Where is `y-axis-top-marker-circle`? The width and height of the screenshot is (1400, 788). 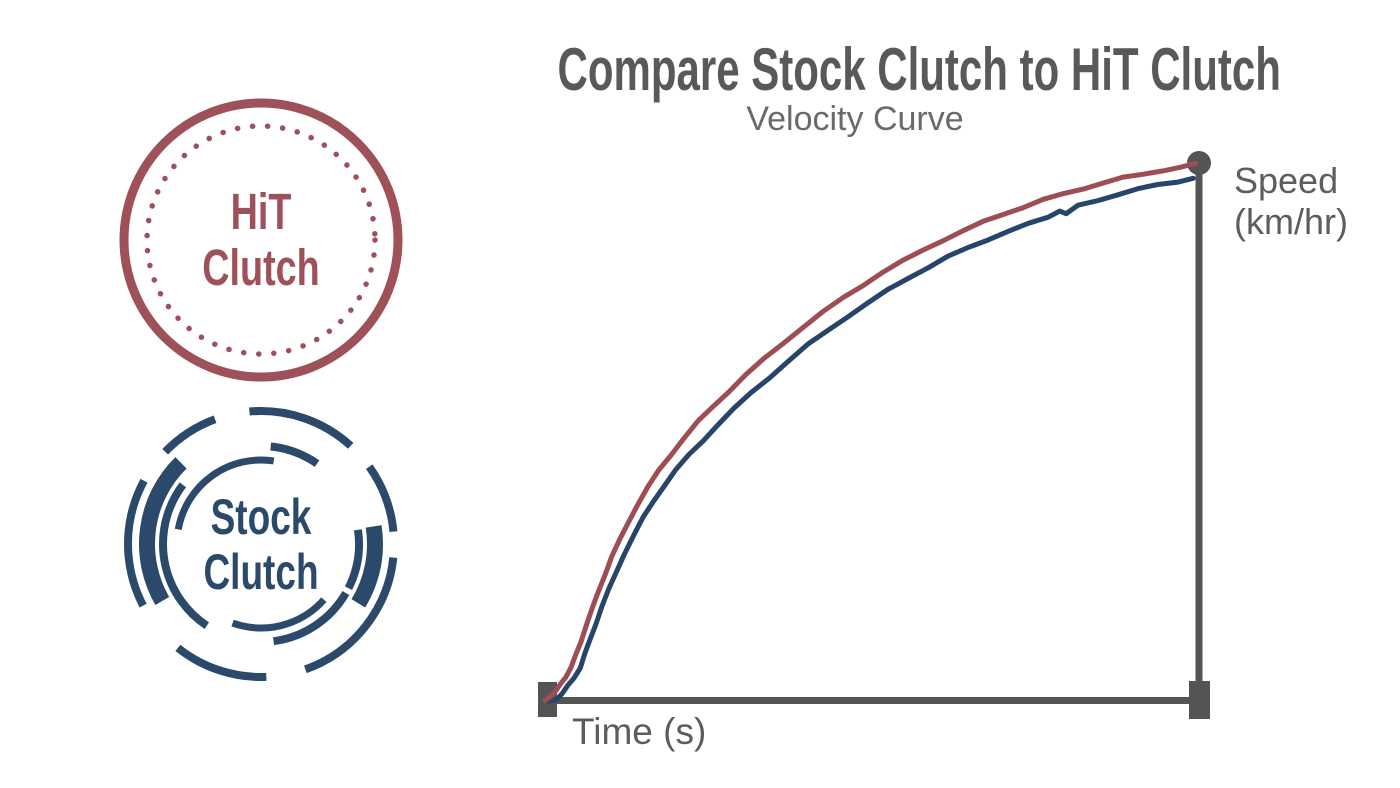
y-axis-top-marker-circle is located at coordinates (1199, 163).